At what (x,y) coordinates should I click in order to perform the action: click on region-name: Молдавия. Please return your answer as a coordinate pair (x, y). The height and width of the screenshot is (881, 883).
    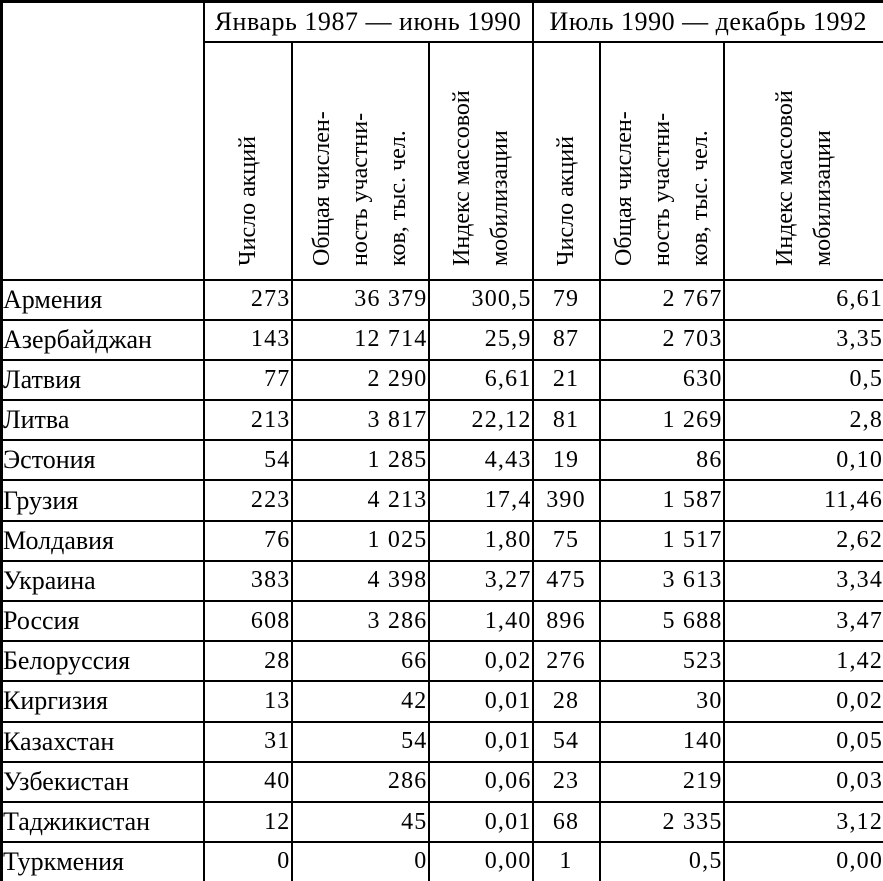
    Looking at the image, I should click on (102, 540).